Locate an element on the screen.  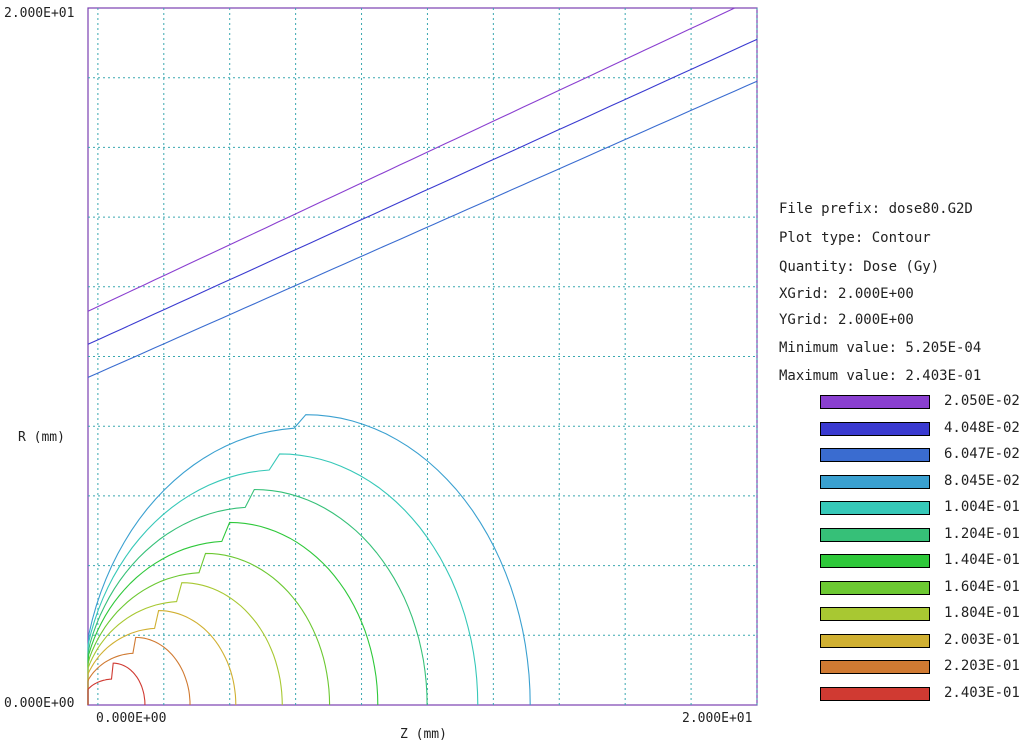
legend-label: 1.804E-01 is located at coordinates (982, 613).